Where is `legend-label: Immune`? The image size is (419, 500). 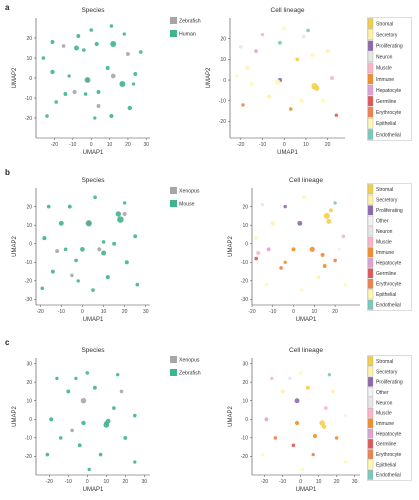
legend-label: Immune is located at coordinates (385, 253).